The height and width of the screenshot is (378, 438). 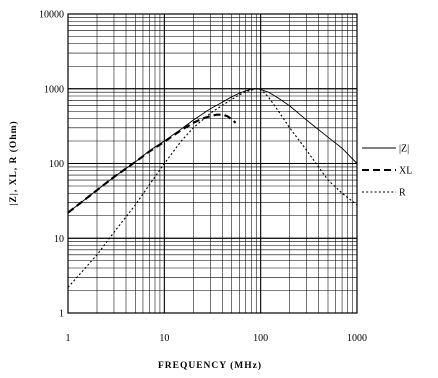 I want to click on y-tick-labels: 1 10 100 1000 10000, so click(x=51, y=165).